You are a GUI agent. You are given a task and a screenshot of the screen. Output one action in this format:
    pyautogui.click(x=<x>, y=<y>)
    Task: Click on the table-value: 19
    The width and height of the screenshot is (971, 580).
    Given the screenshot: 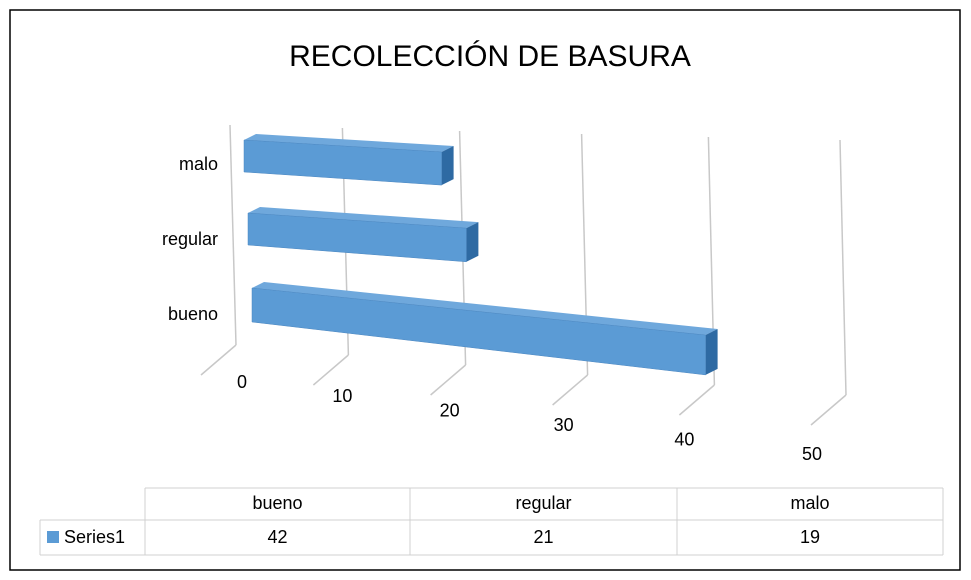 What is the action you would take?
    pyautogui.click(x=810, y=537)
    